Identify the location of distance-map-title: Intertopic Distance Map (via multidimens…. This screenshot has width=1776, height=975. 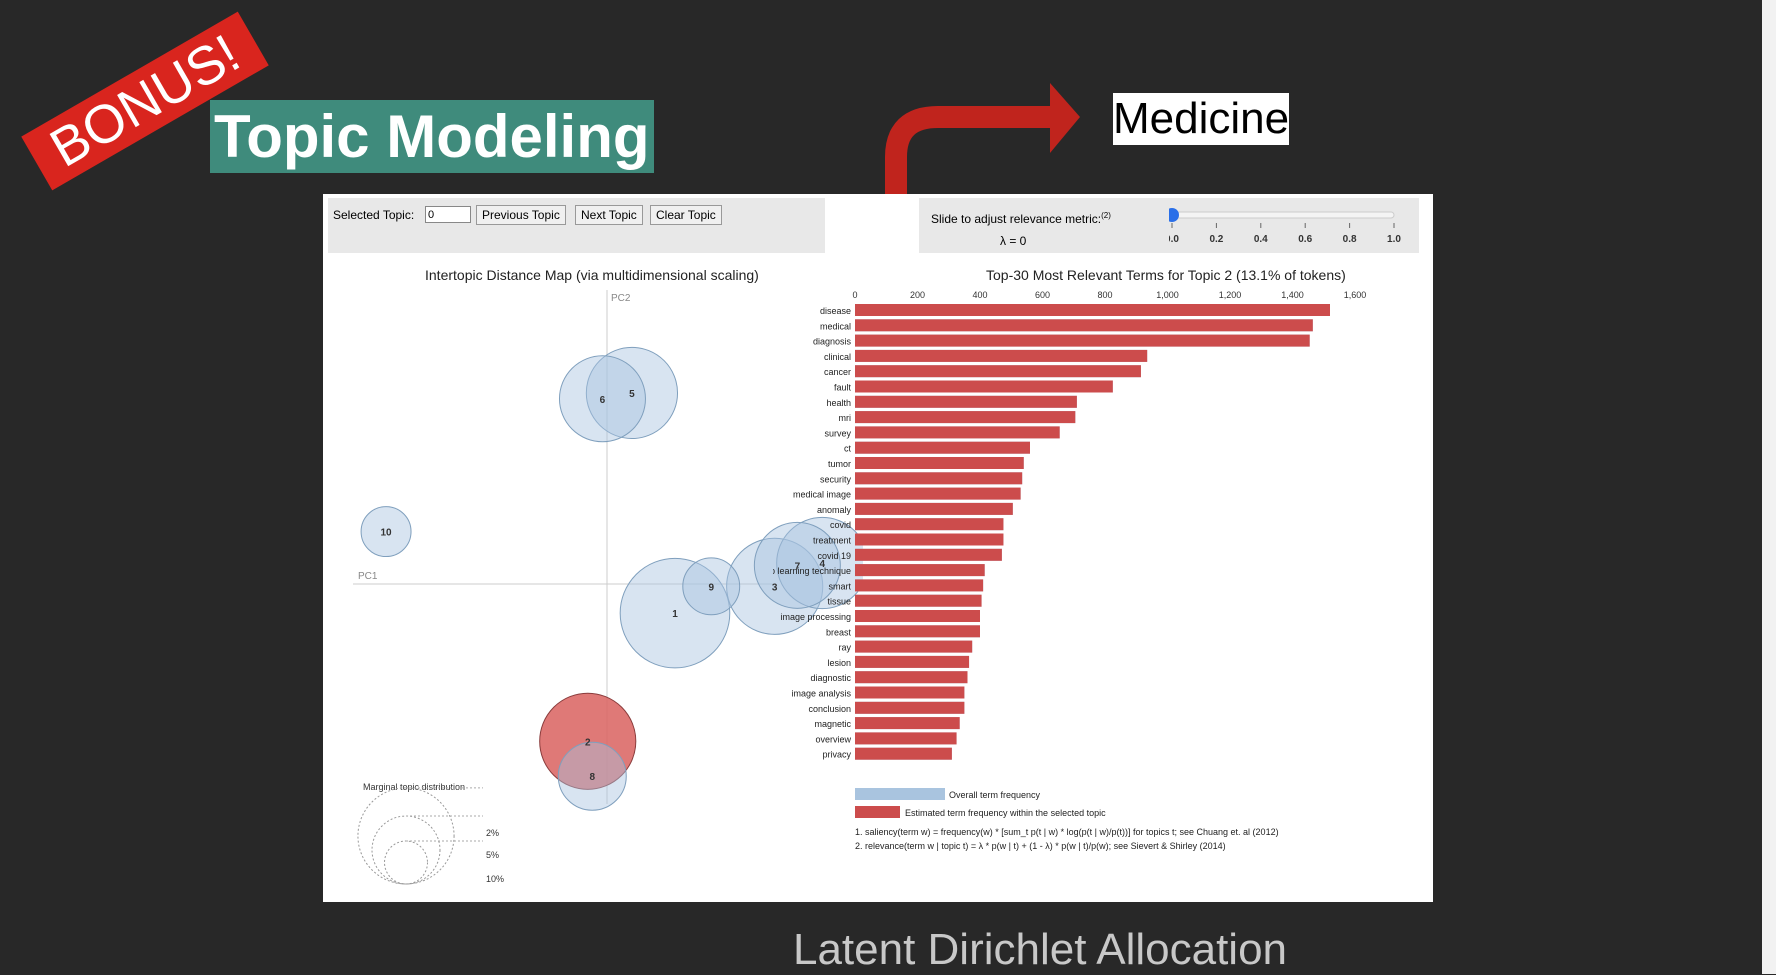
(592, 275).